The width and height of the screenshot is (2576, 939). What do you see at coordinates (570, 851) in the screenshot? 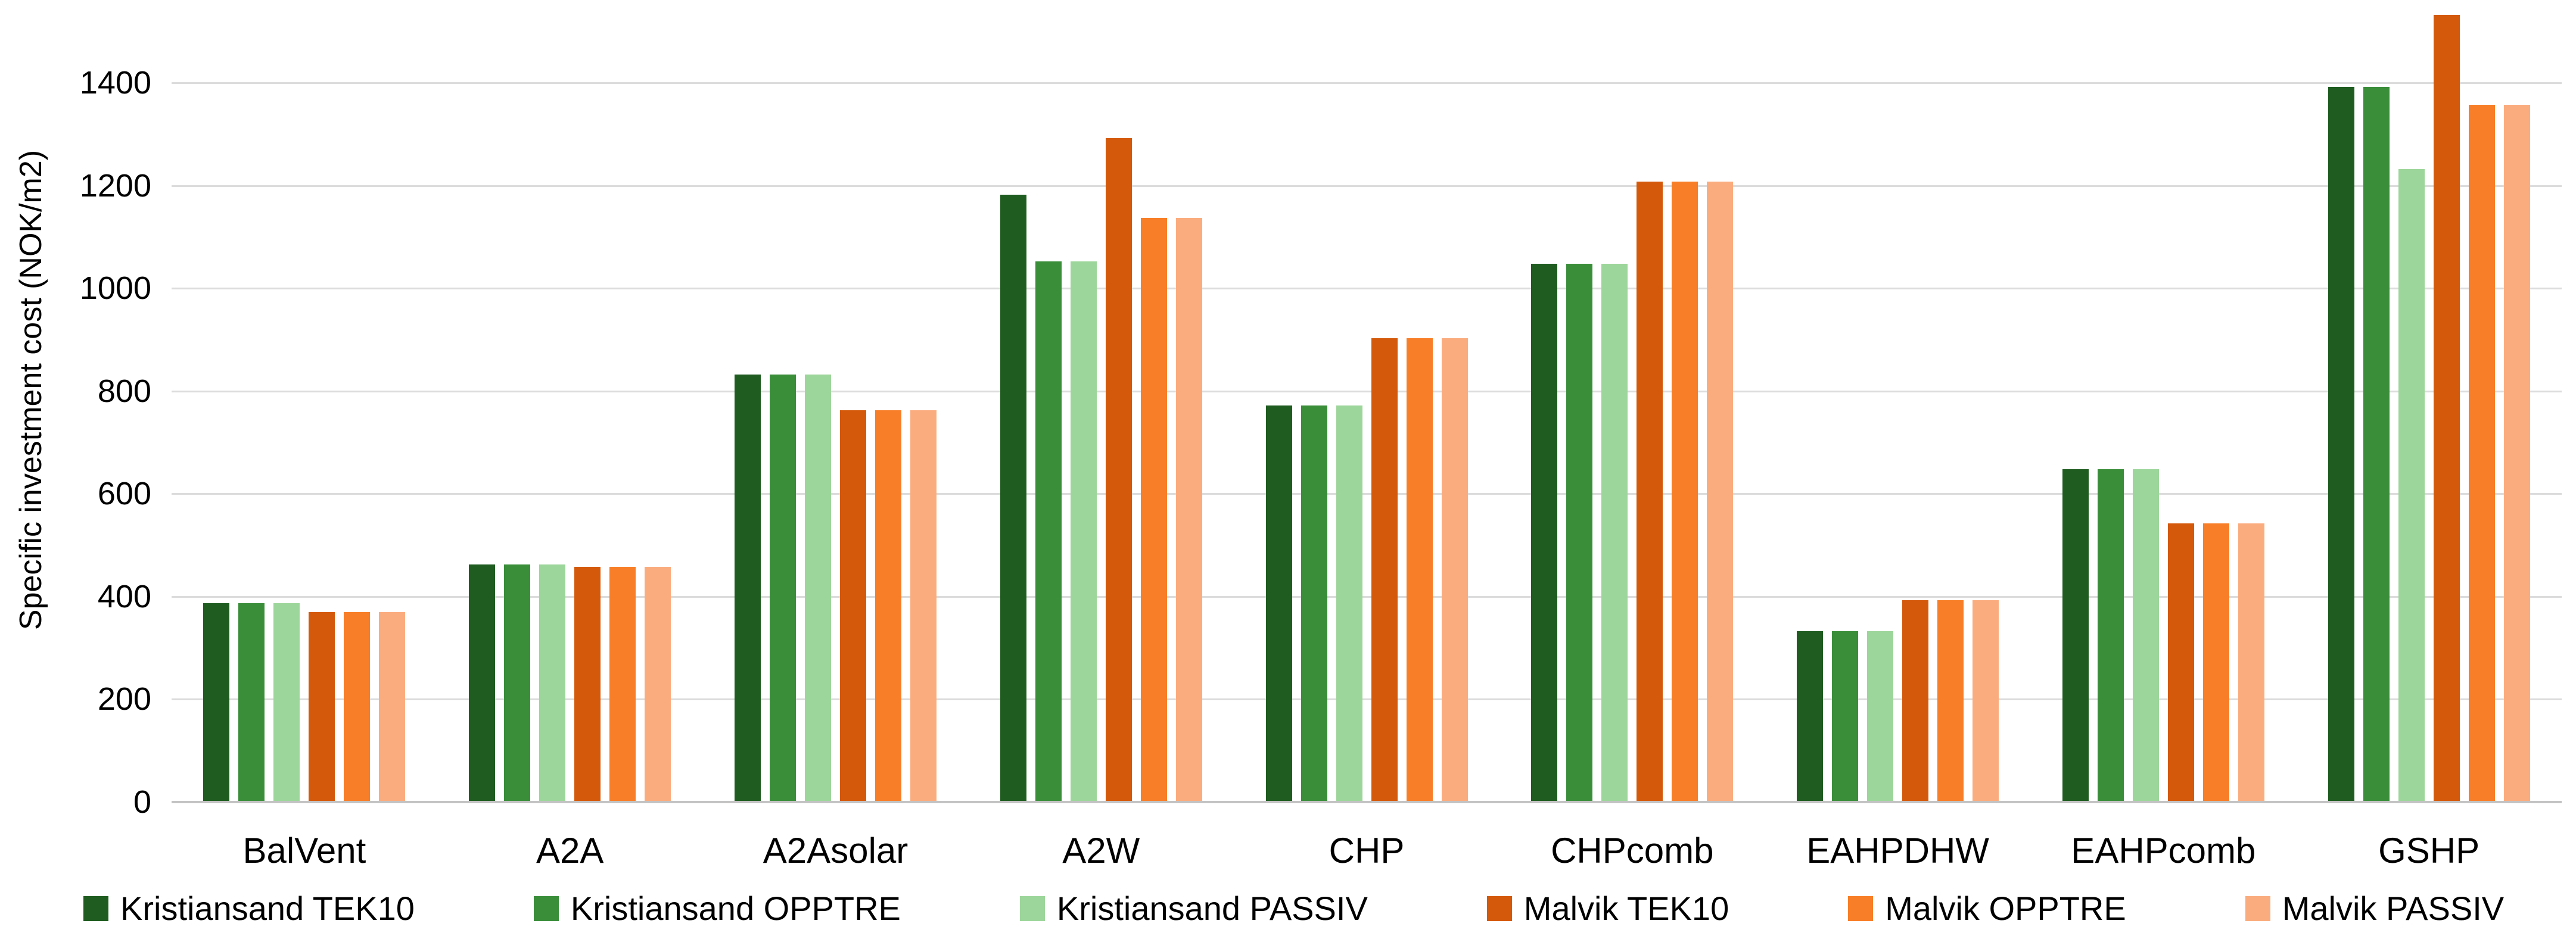
I see `category-label-a2a: A2A` at bounding box center [570, 851].